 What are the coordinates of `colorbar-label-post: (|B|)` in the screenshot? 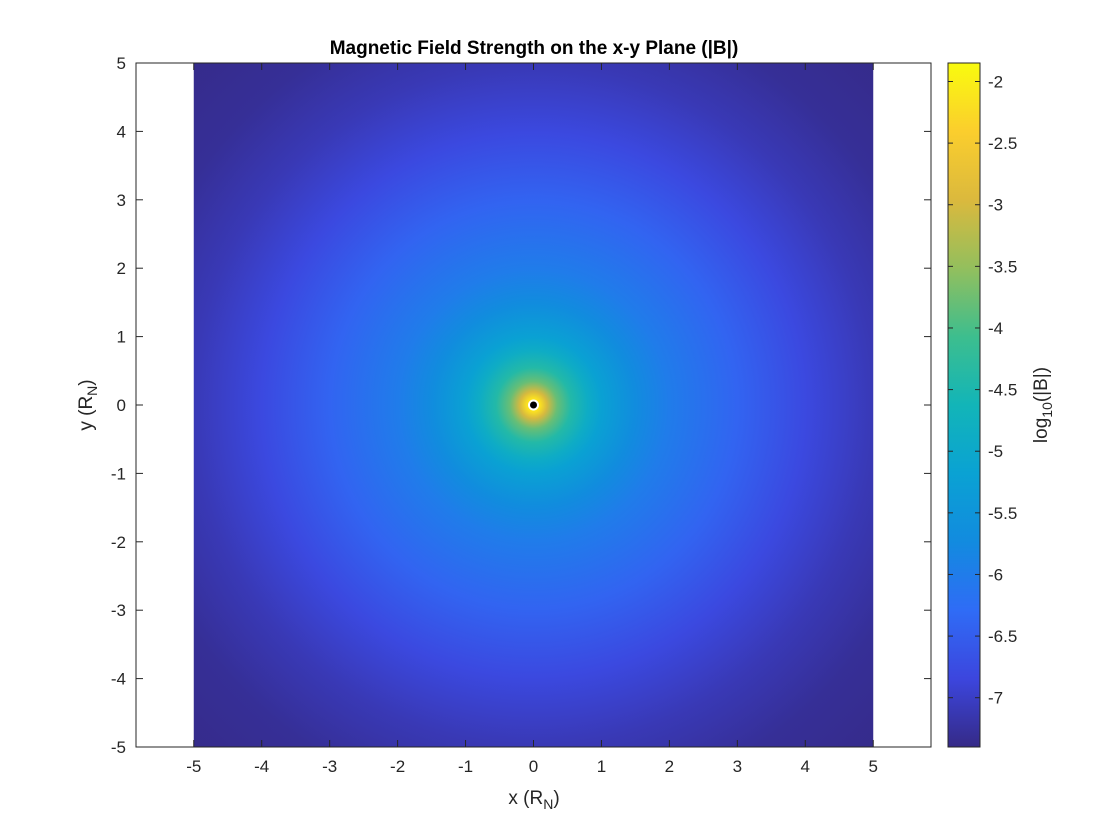 It's located at (1041, 384).